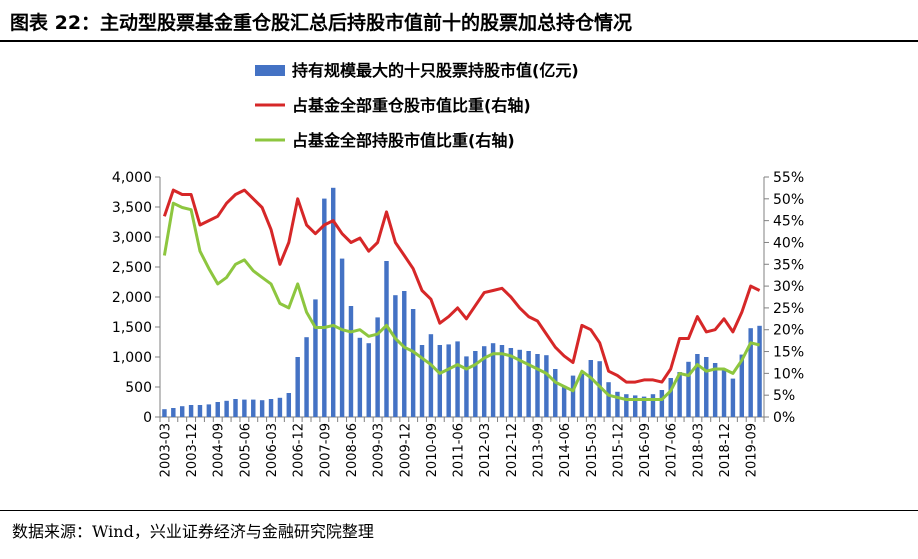 The height and width of the screenshot is (559, 918). What do you see at coordinates (435, 70) in the screenshot?
I see `legend-label-bars: 持有规模最大的十只股票持股市值(亿元)` at bounding box center [435, 70].